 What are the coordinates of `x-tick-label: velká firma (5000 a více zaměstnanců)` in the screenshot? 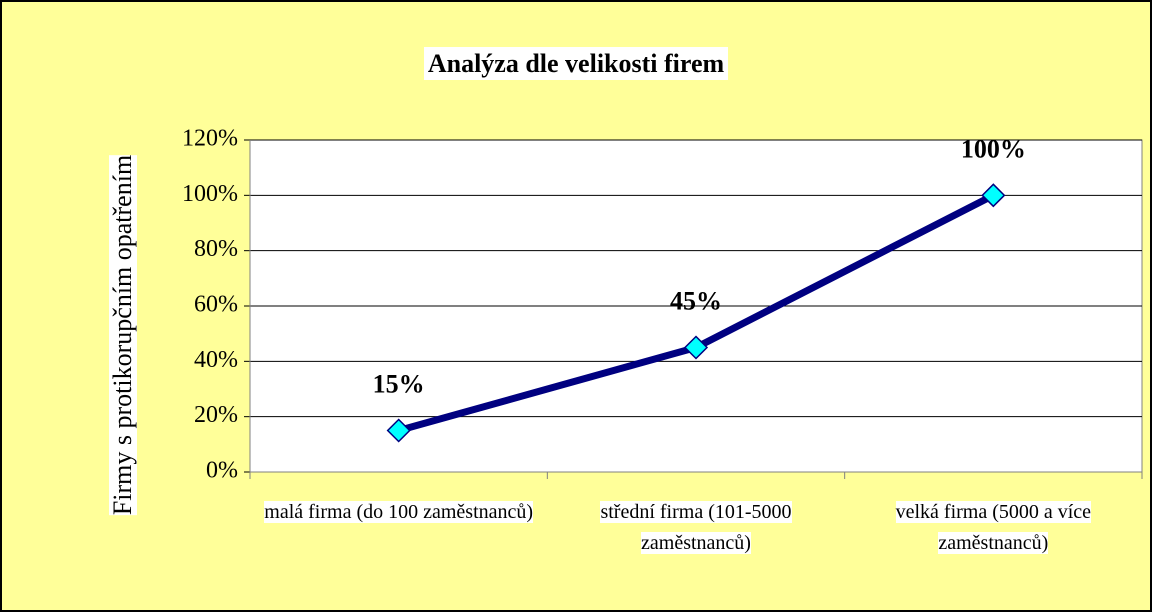 It's located at (993, 527).